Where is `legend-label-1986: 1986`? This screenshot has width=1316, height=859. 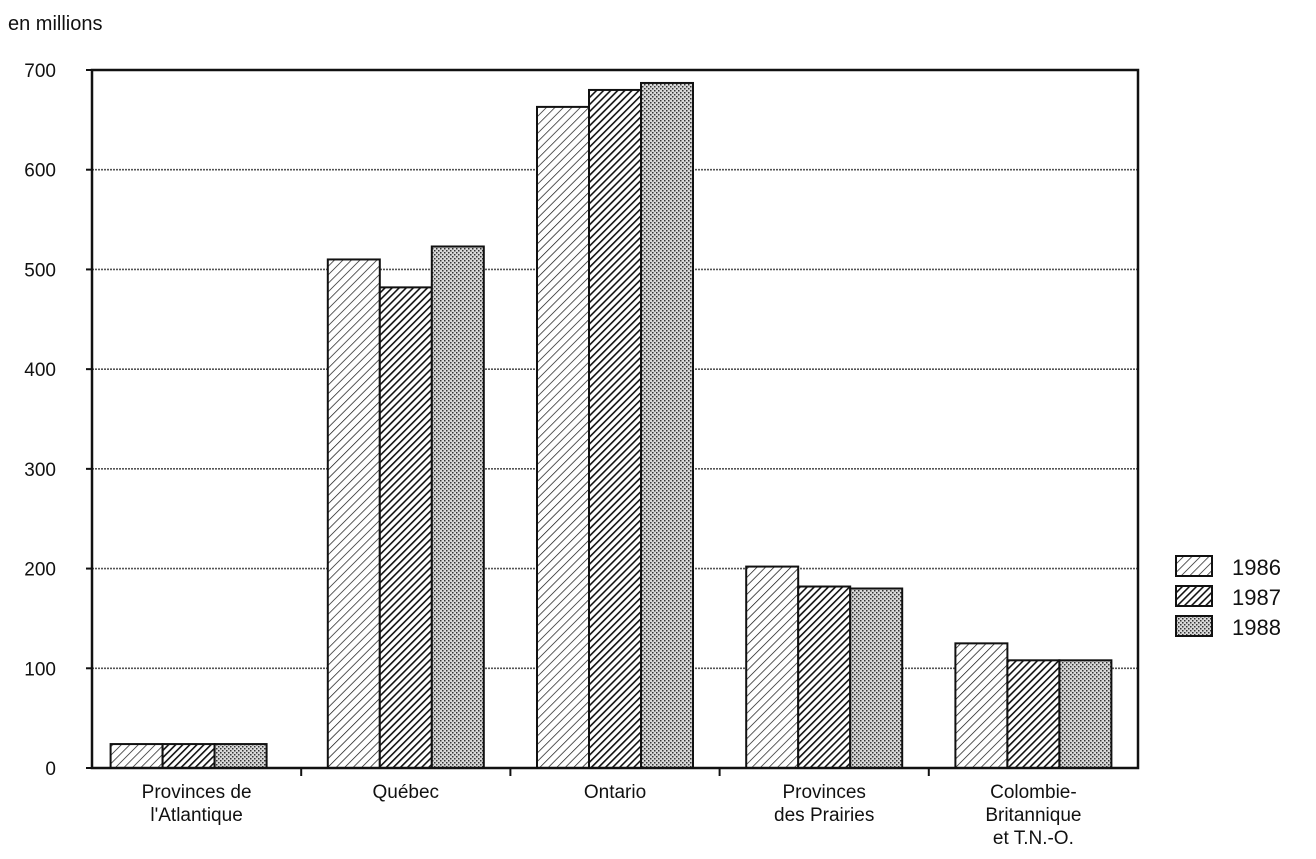 legend-label-1986: 1986 is located at coordinates (1256, 567).